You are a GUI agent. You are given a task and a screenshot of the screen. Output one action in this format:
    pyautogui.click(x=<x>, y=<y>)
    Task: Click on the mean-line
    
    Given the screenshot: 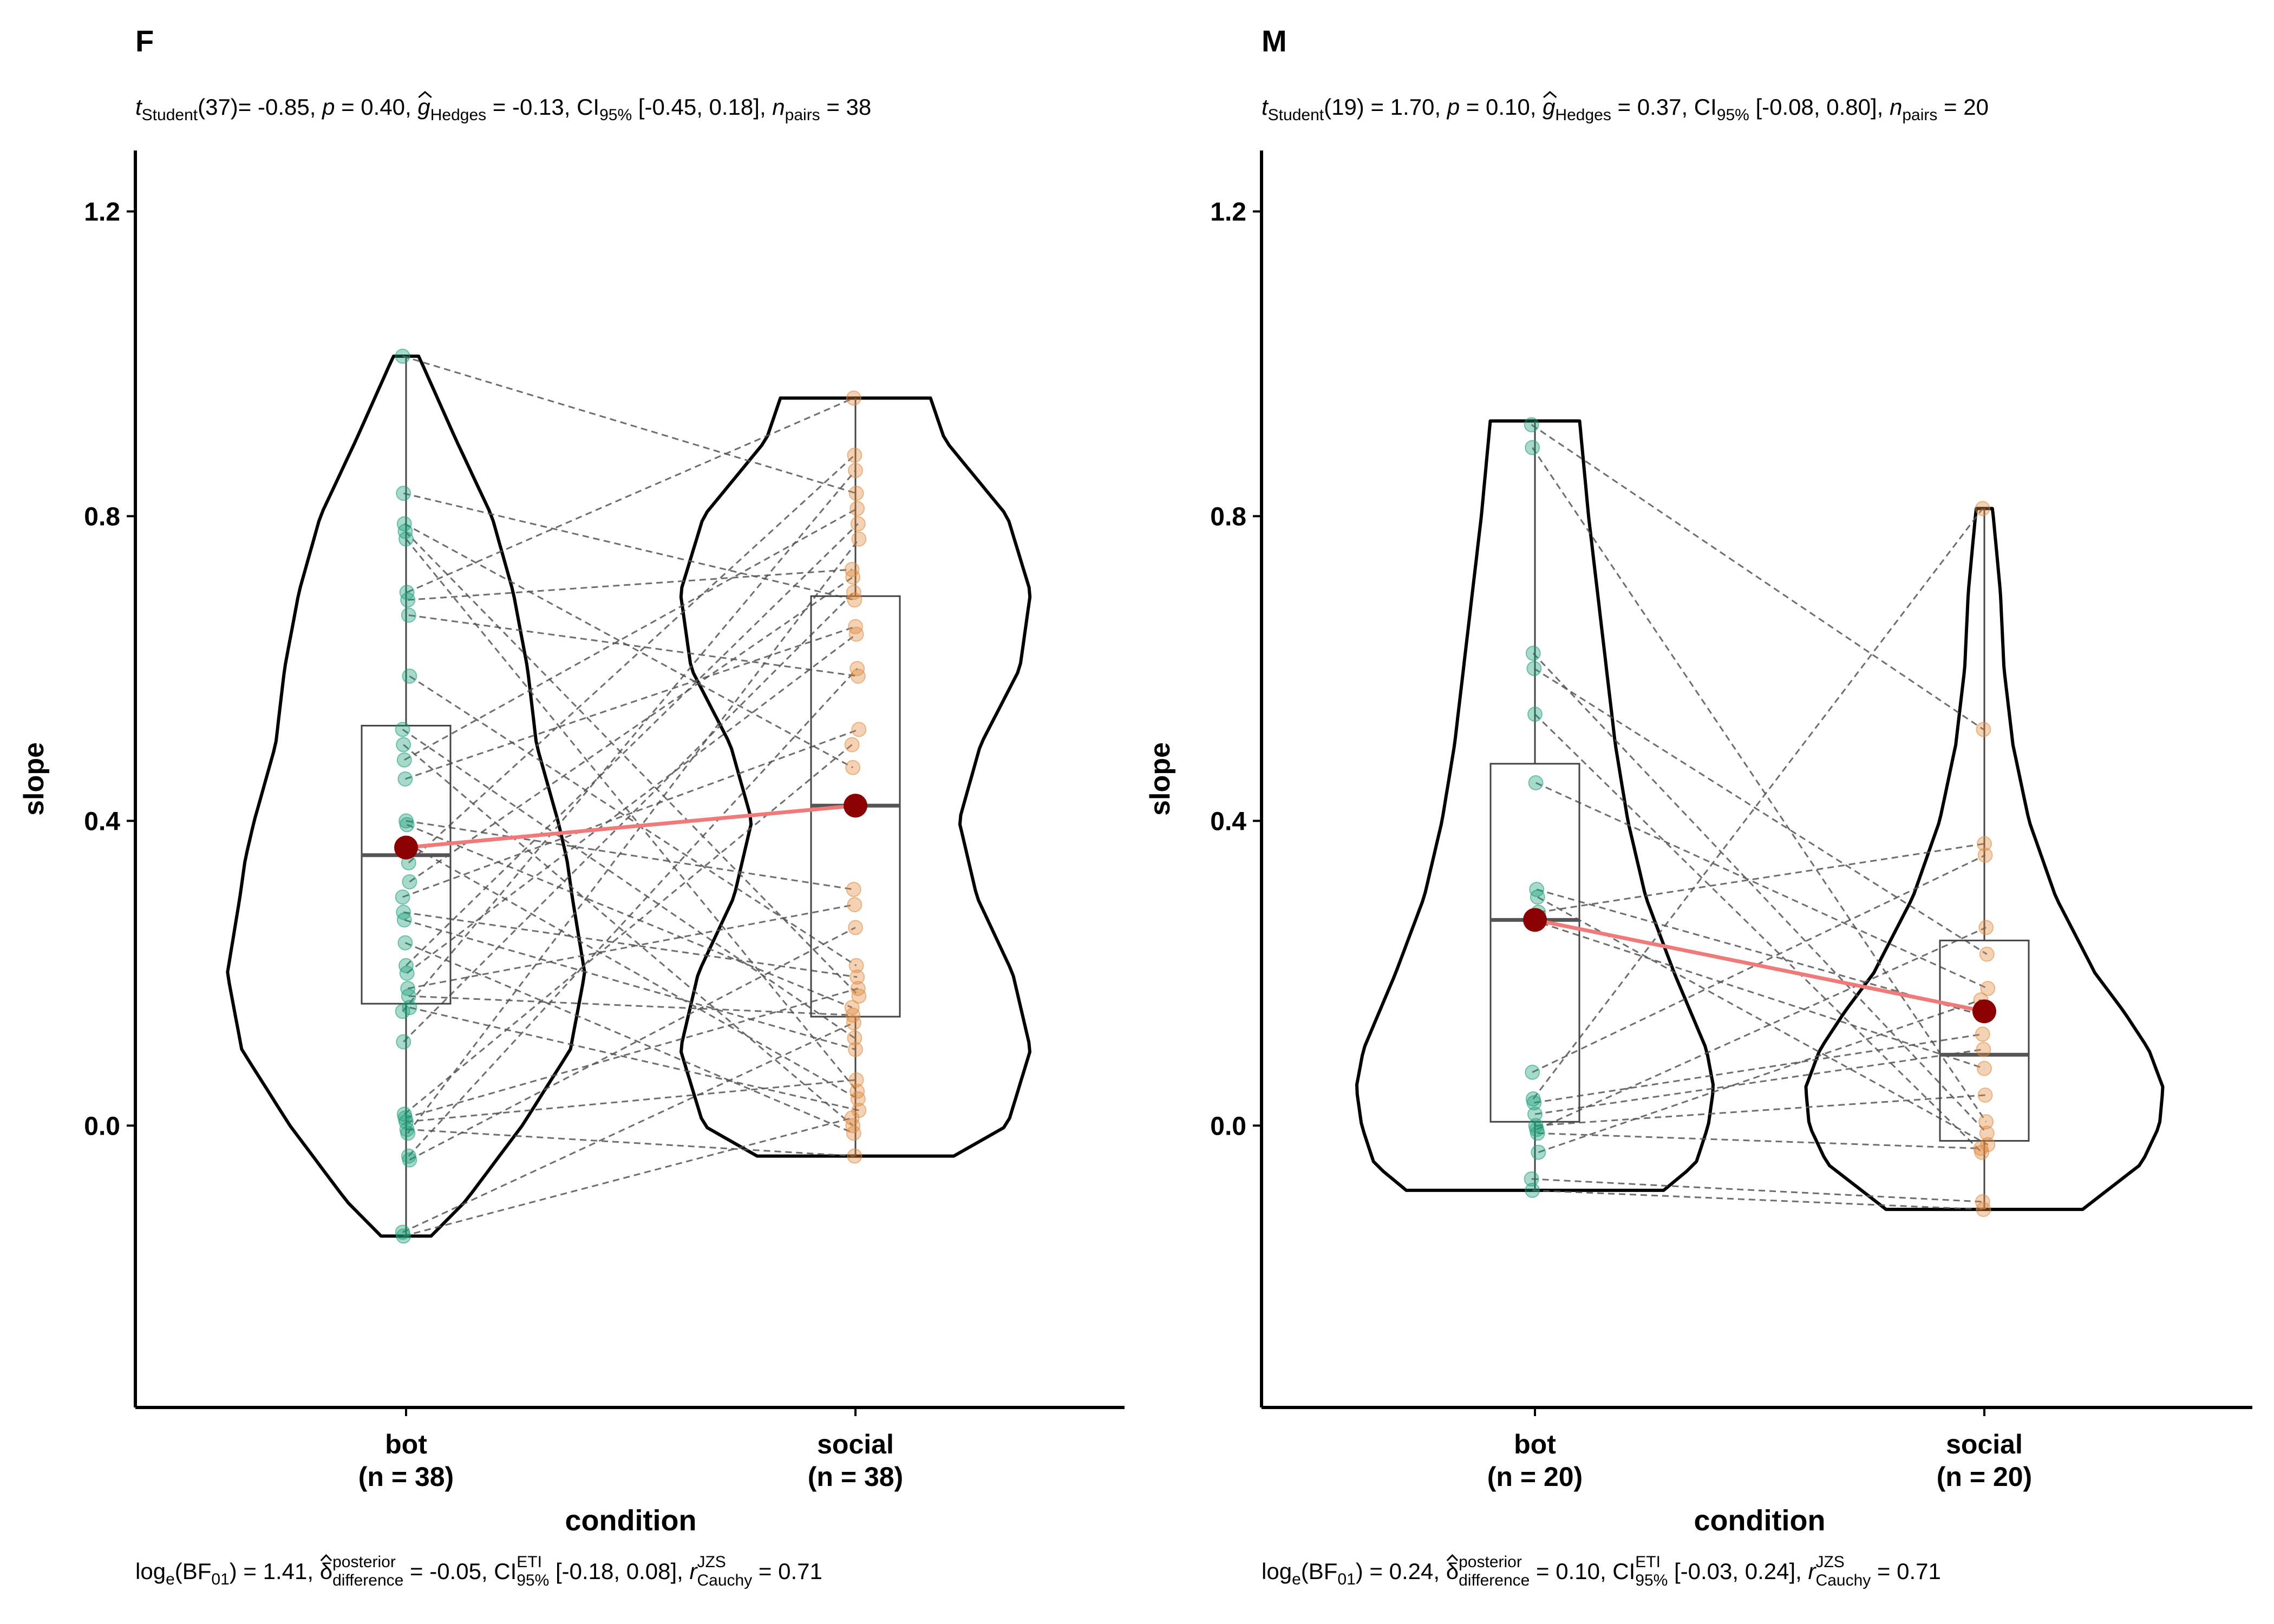 What is the action you would take?
    pyautogui.click(x=1759, y=966)
    